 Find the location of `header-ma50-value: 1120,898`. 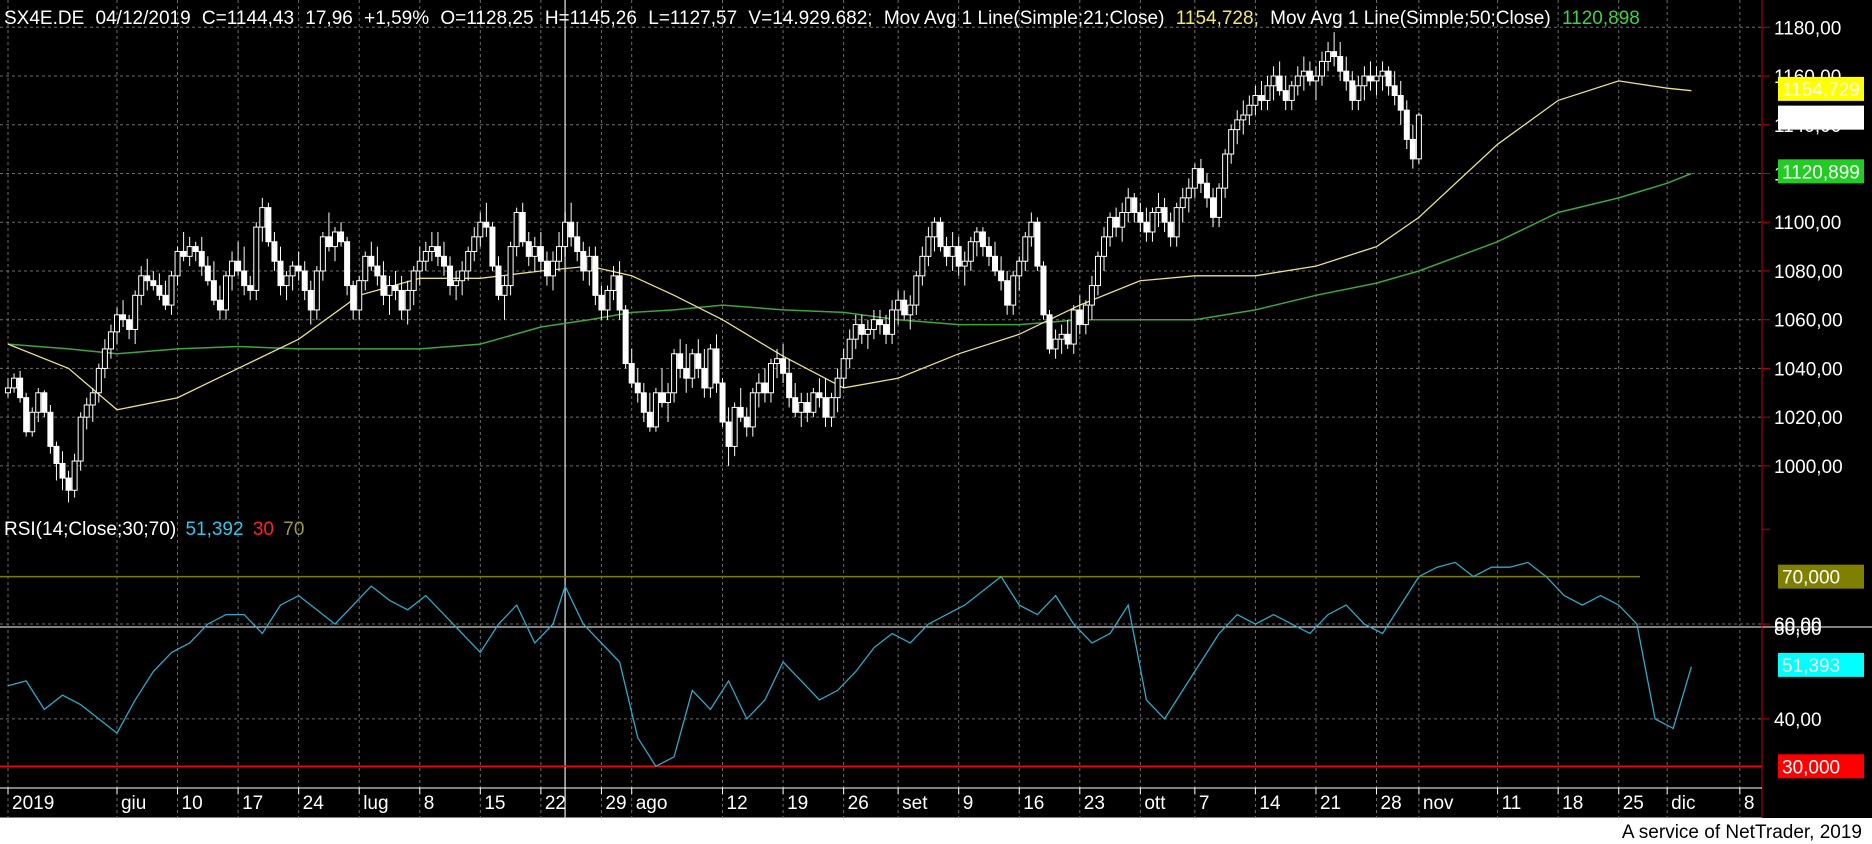

header-ma50-value: 1120,898 is located at coordinates (1601, 18).